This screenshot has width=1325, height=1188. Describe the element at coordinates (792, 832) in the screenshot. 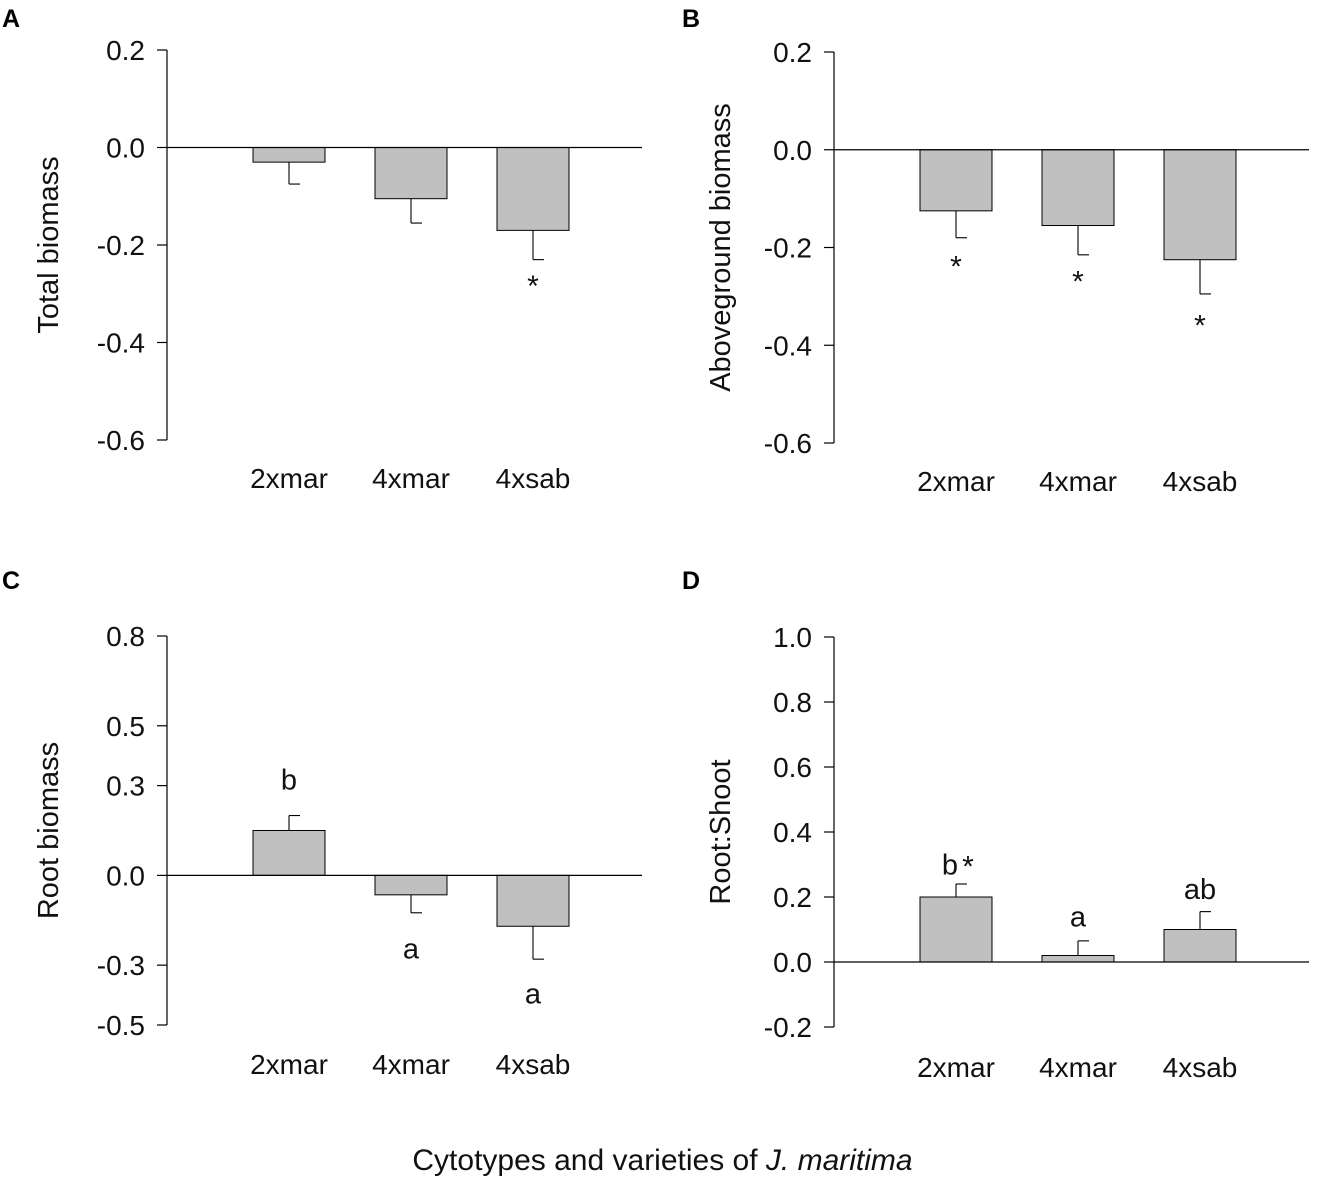

I see `y-tick-label-d-3: 0.4` at that location.